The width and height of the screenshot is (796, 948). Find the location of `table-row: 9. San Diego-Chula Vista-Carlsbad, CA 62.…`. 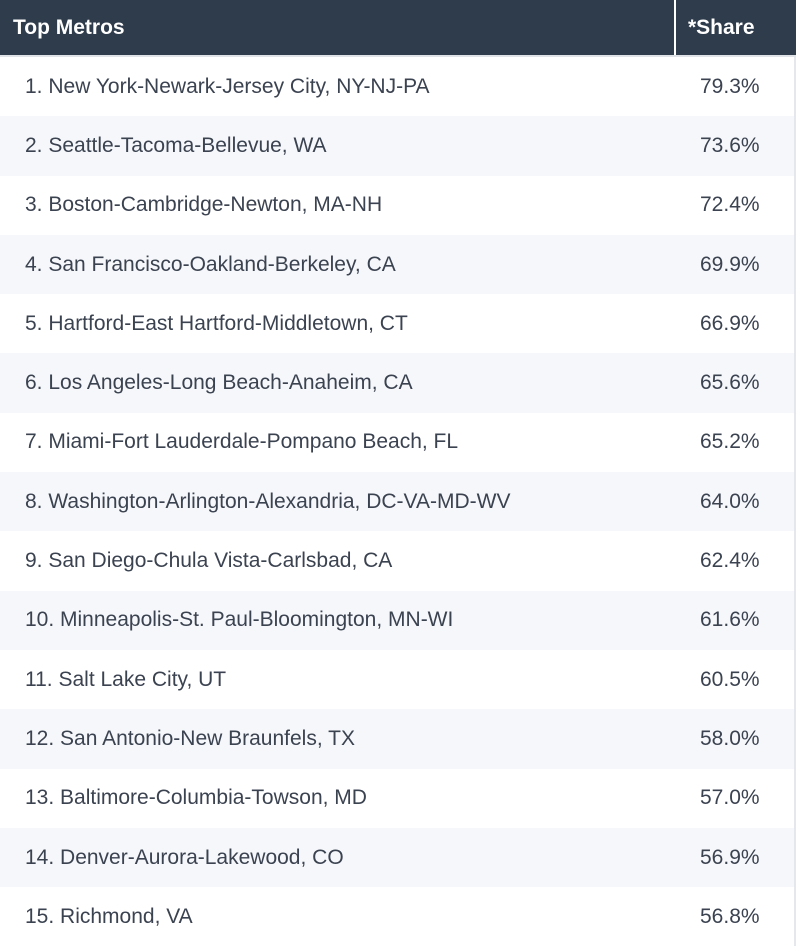

table-row: 9. San Diego-Chula Vista-Carlsbad, CA 62.… is located at coordinates (397, 561).